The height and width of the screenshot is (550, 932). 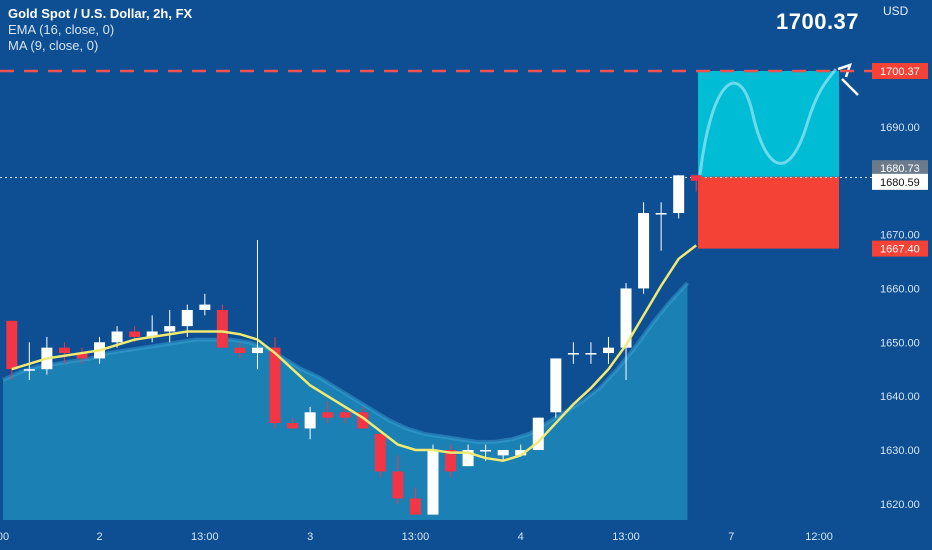 I want to click on projection-path, so click(x=768, y=121).